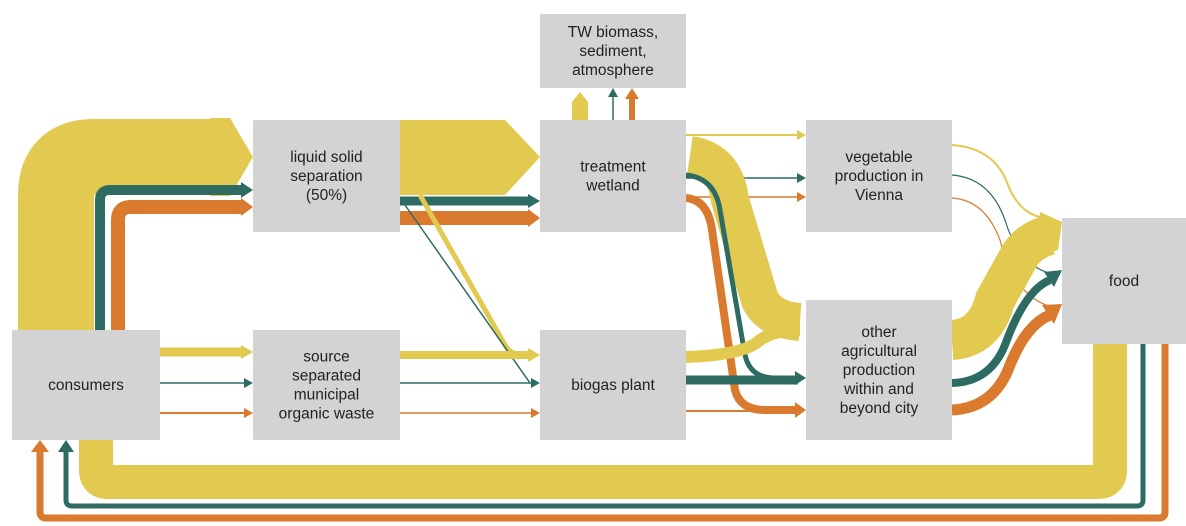  I want to click on node-label: TW biomass, sediment, atmosphere, so click(613, 51).